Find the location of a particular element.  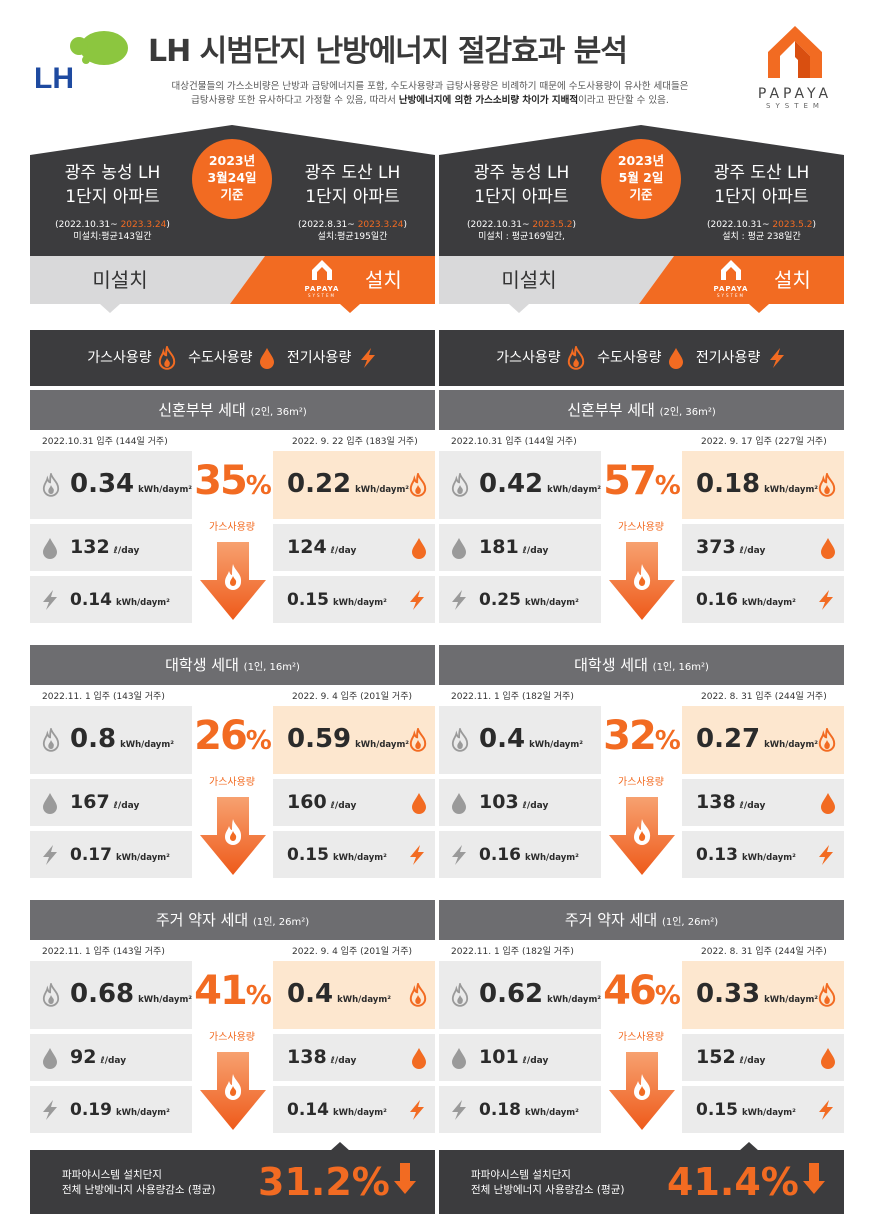

gas-reduction-percent: 35% is located at coordinates (232, 481).